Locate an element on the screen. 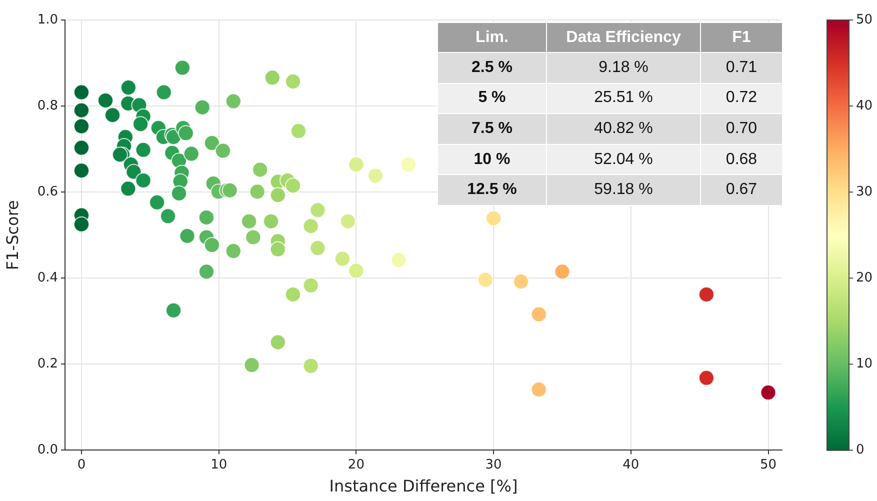 The image size is (877, 501). annotation: 0.70 is located at coordinates (741, 129).